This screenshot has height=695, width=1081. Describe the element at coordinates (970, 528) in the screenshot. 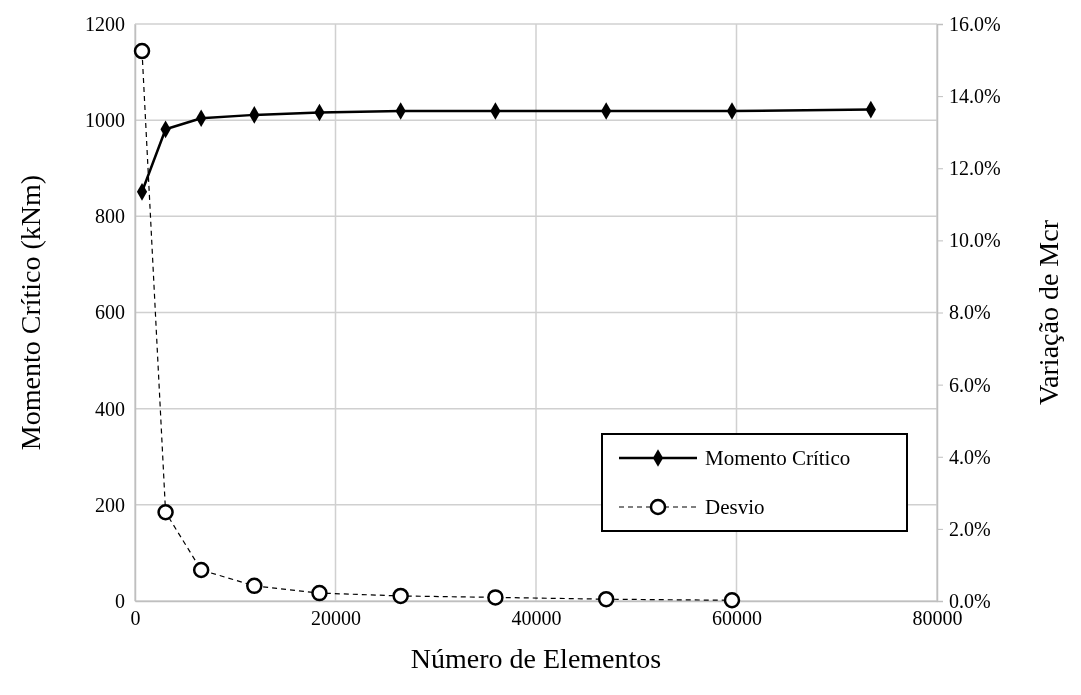

I see `y2-tick-label: 2.0%` at that location.